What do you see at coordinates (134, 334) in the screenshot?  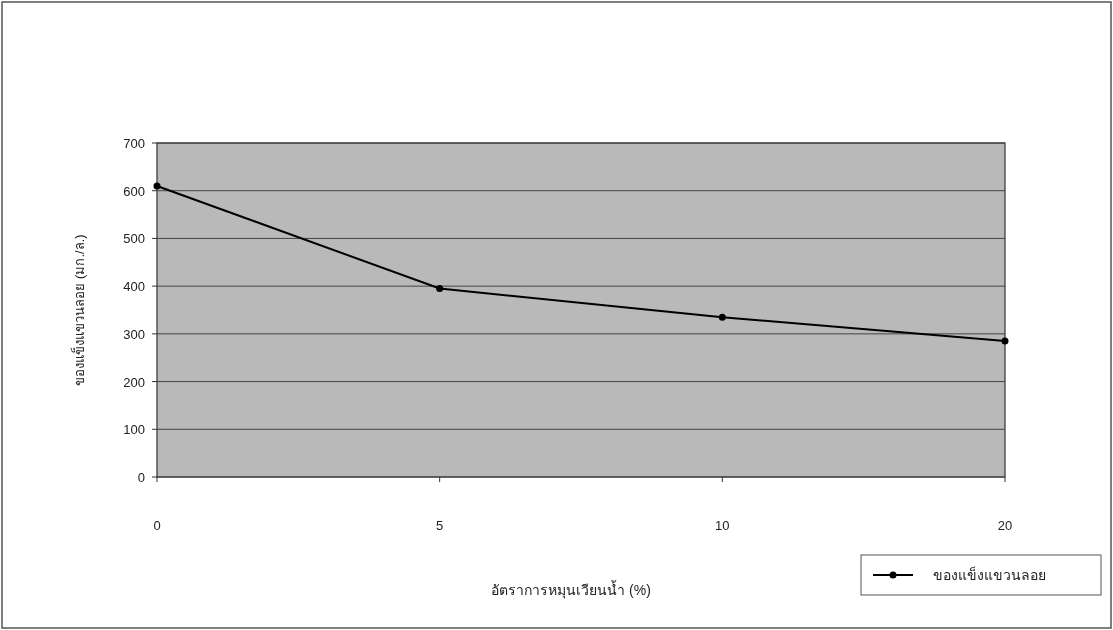 I see `y-tick-label: 300` at bounding box center [134, 334].